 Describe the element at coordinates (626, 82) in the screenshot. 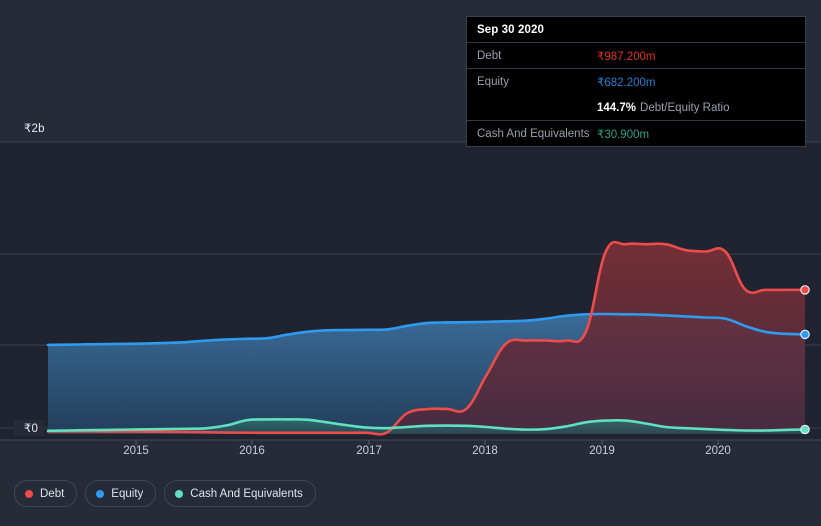

I see `tooltip-value-equity: ₹682.200m` at that location.